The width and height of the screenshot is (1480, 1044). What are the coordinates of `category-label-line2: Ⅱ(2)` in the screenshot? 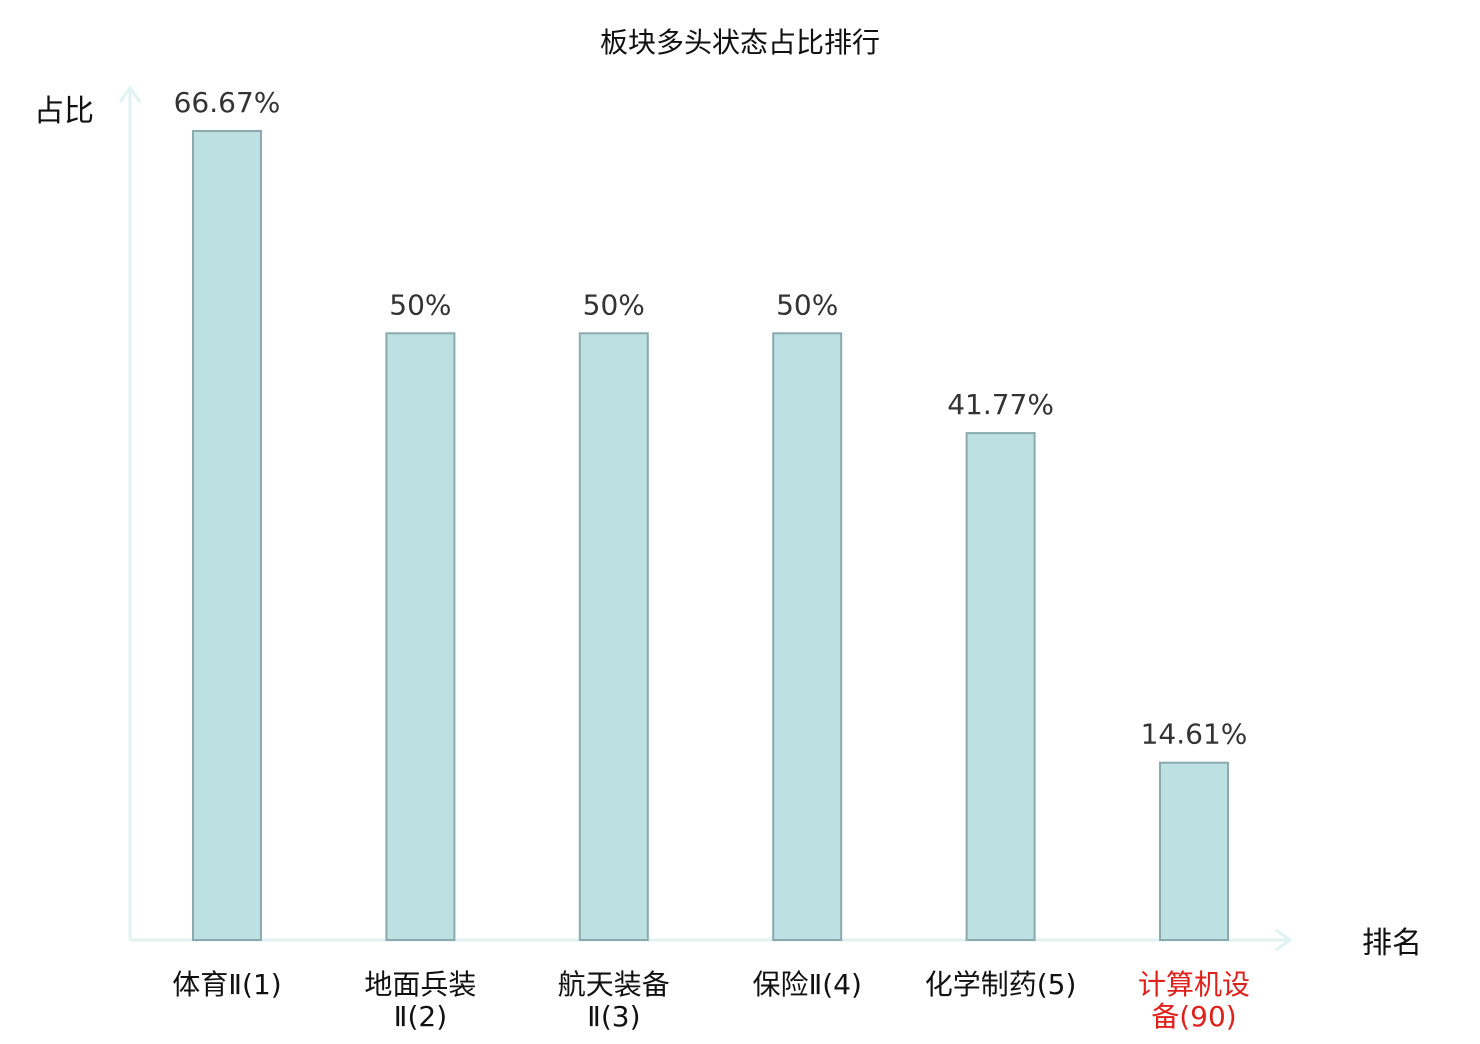 It's located at (420, 1016).